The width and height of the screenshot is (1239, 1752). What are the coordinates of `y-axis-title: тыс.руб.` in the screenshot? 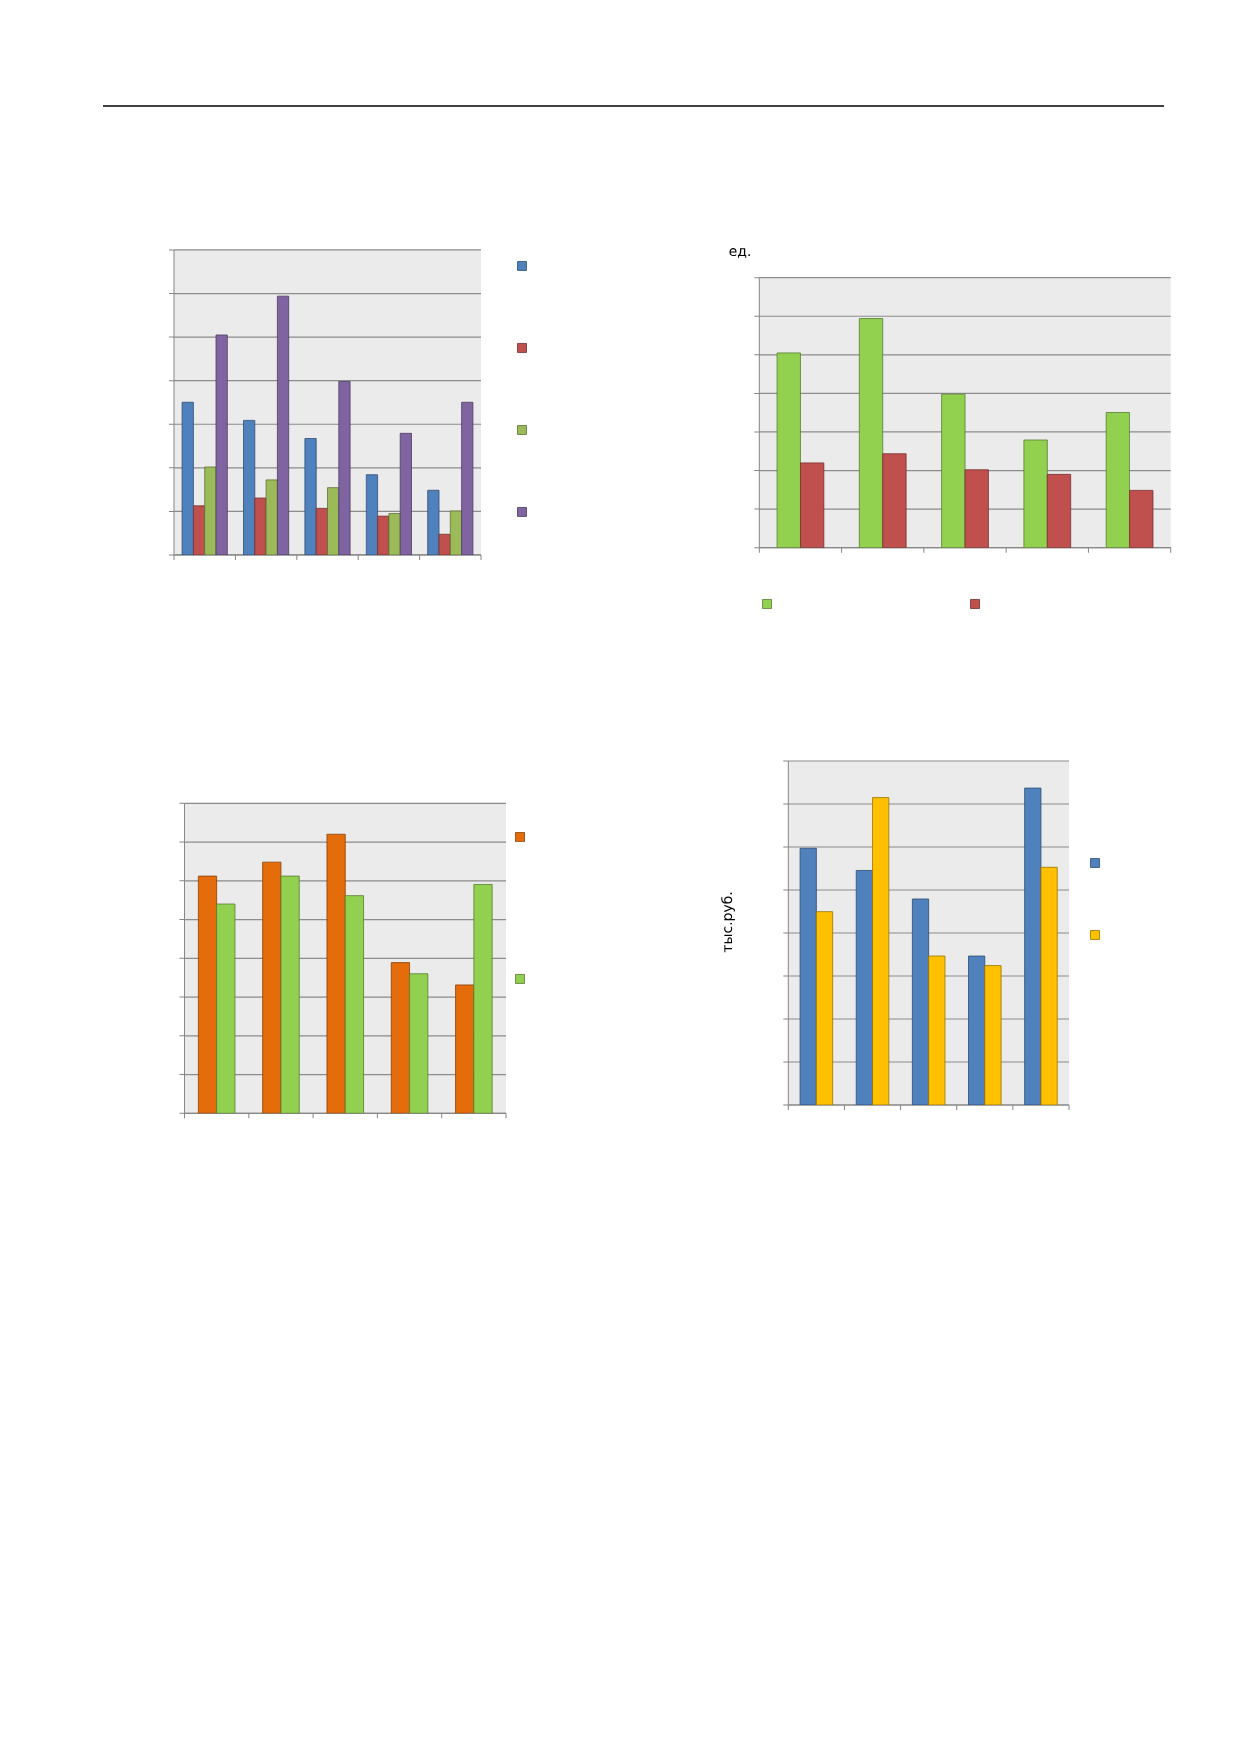 It's located at (728, 922).